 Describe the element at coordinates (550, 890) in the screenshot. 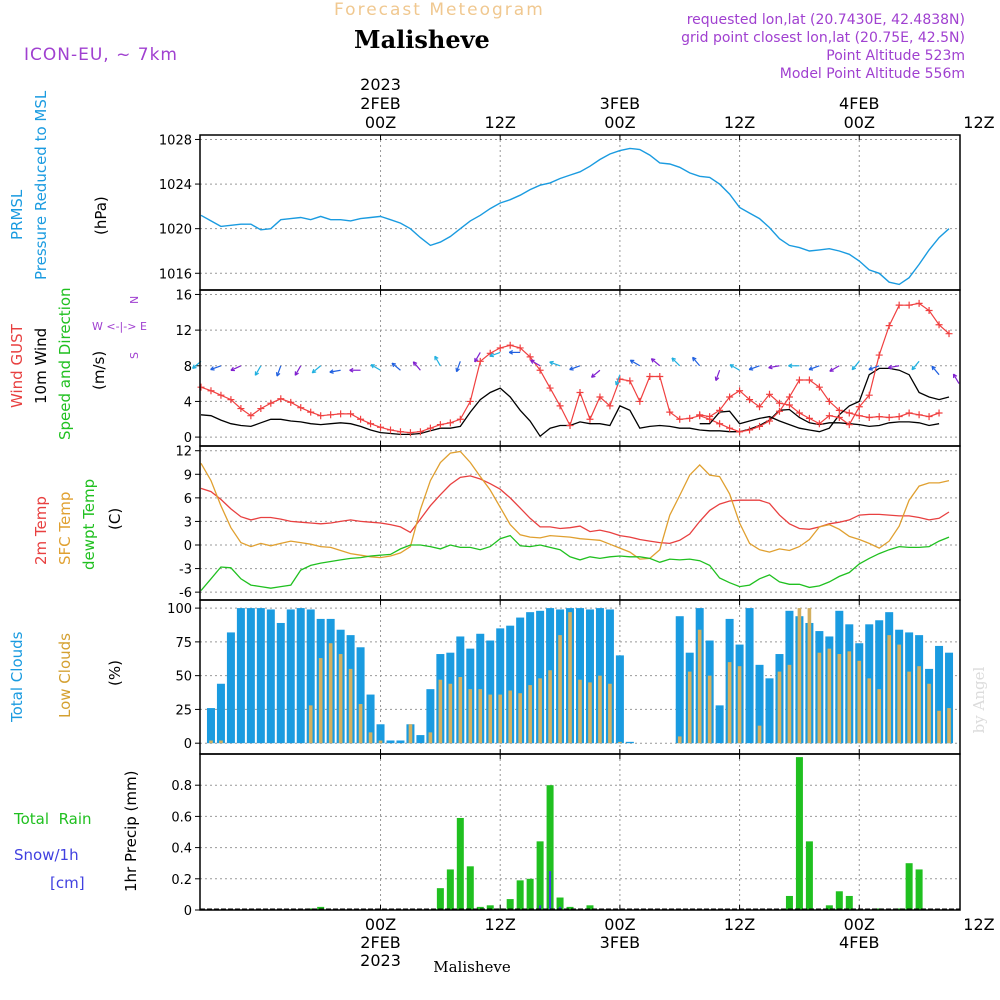

I see `snow-bar` at that location.